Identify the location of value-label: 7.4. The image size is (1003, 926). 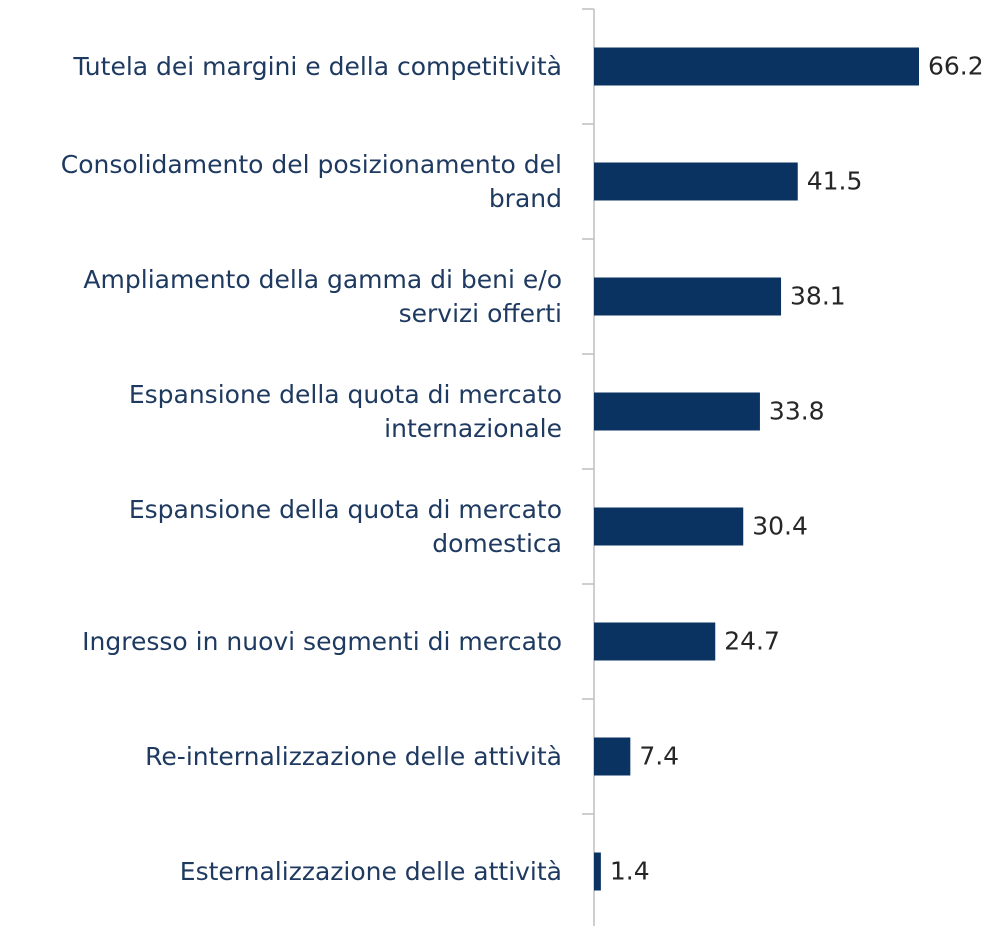
(659, 756).